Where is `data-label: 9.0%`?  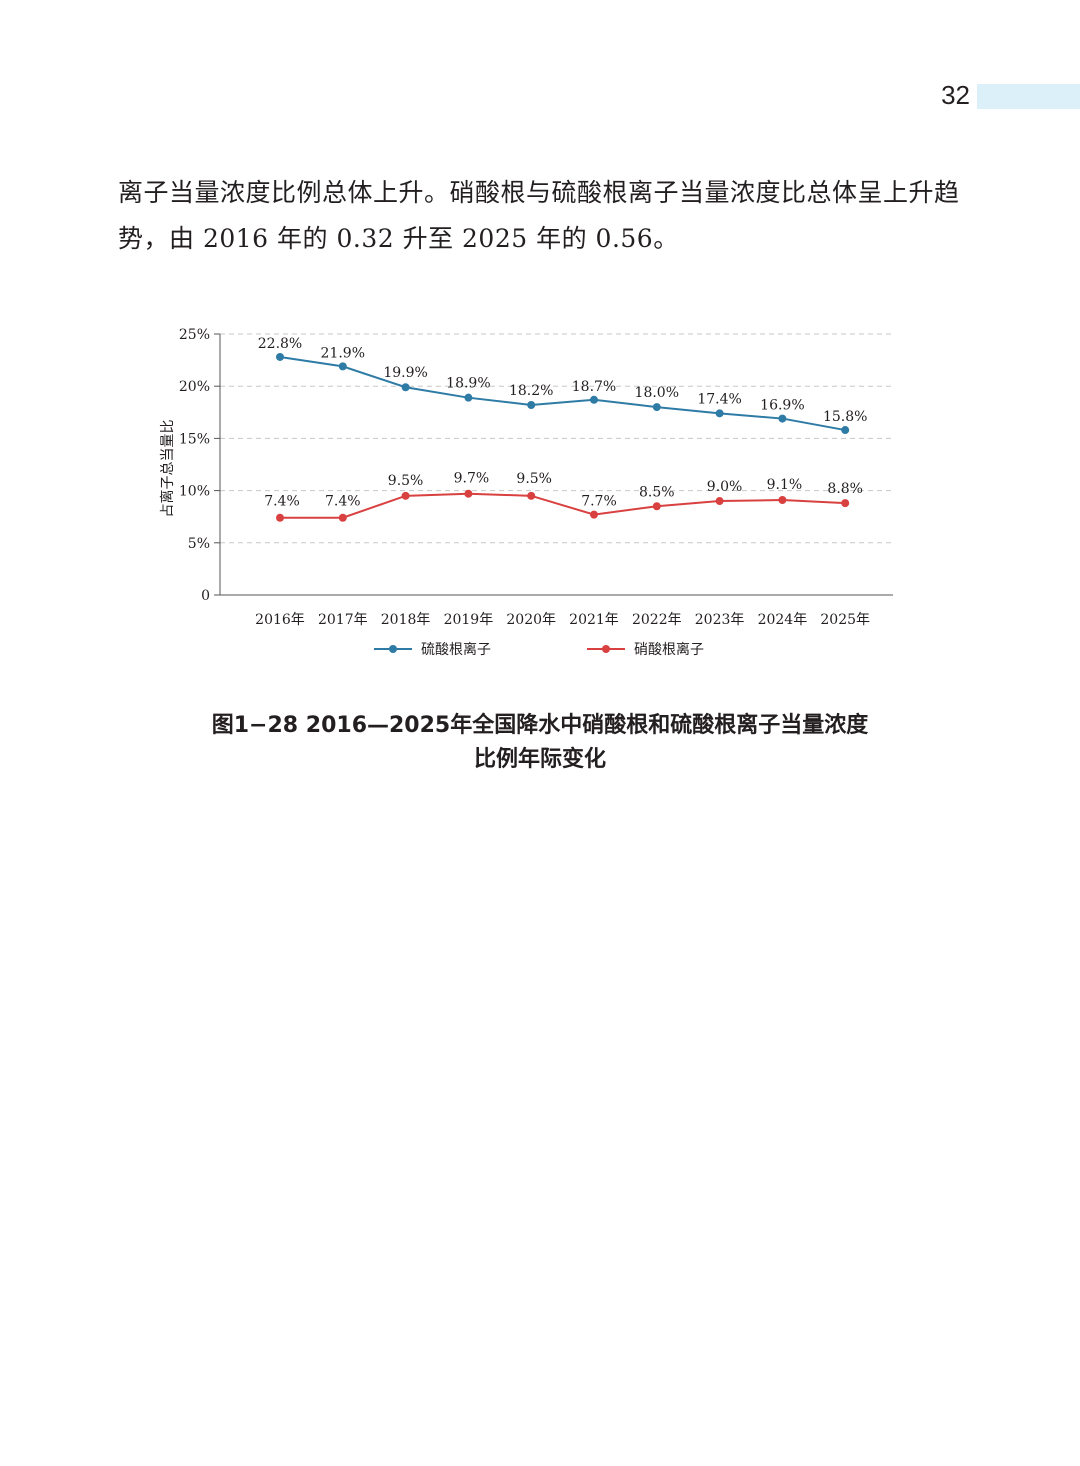 data-label: 9.0% is located at coordinates (725, 487).